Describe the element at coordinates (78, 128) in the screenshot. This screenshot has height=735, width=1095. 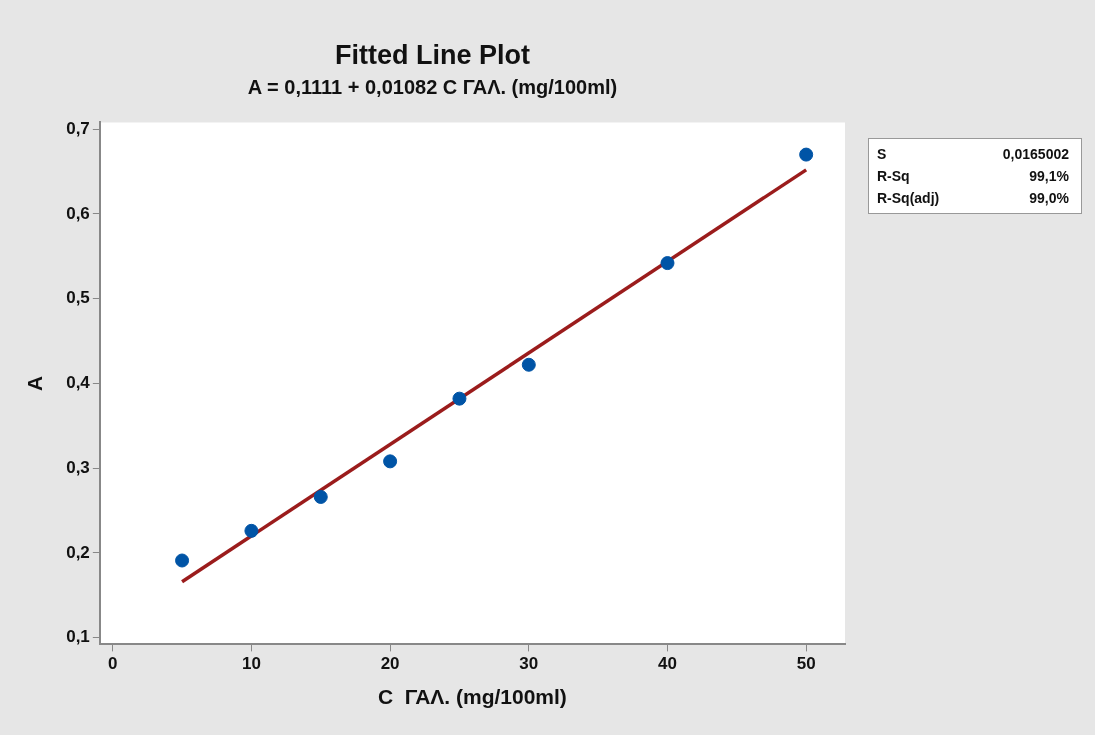
I see `y-tick-label: 0,7` at that location.